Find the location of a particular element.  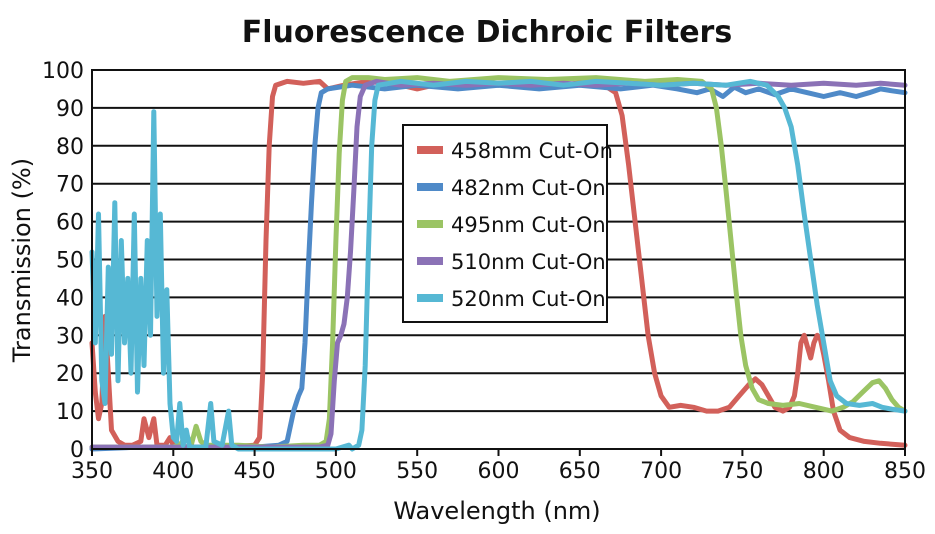

x-tick-label: 850 is located at coordinates (905, 471).